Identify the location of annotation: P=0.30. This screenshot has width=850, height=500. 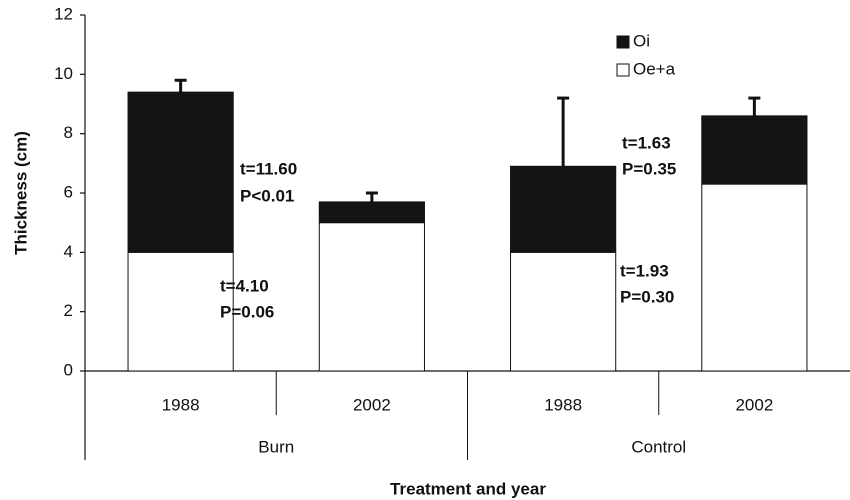
(647, 296).